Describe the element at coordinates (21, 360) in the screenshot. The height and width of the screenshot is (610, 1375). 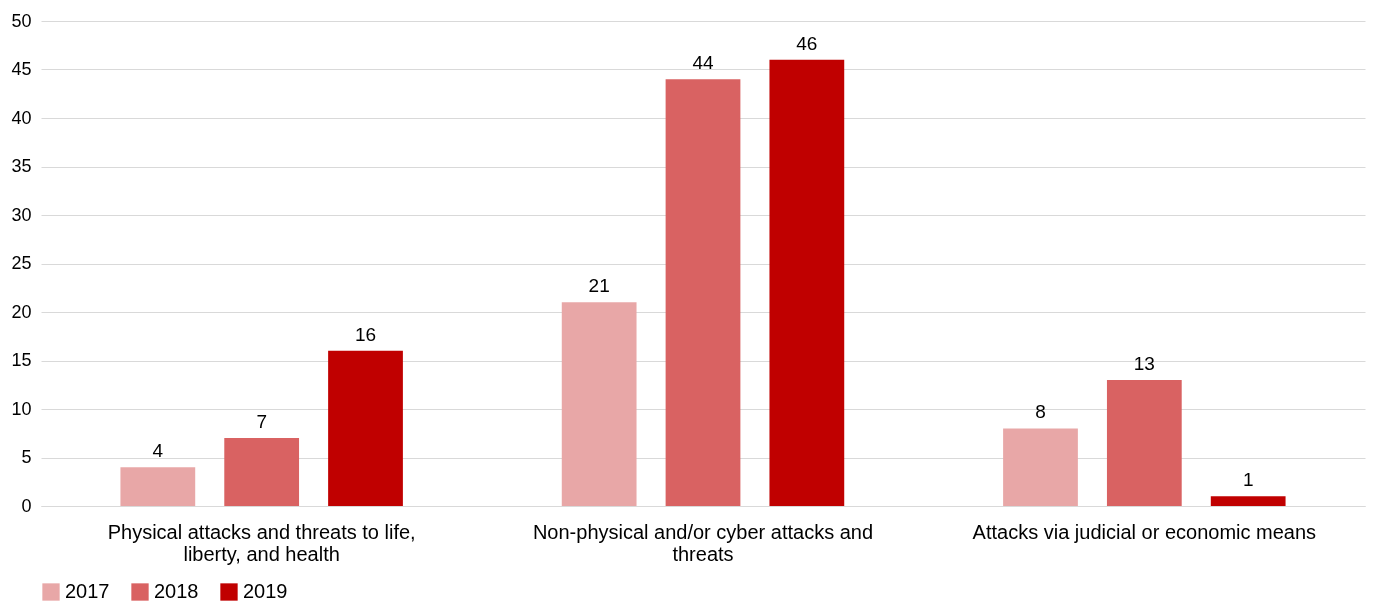
I see `y-tick-label: 15` at that location.